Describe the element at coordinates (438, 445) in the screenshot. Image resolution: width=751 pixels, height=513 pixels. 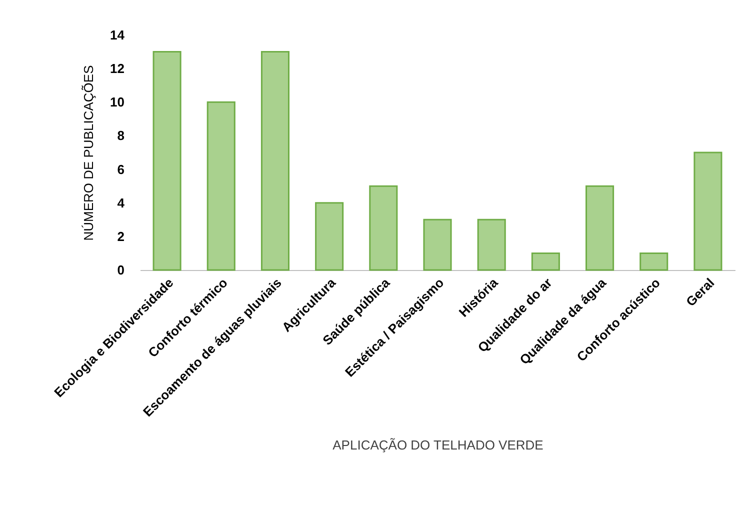
I see `x-axis-title: APLICAÇÃO DO TELHADO VERDE` at that location.